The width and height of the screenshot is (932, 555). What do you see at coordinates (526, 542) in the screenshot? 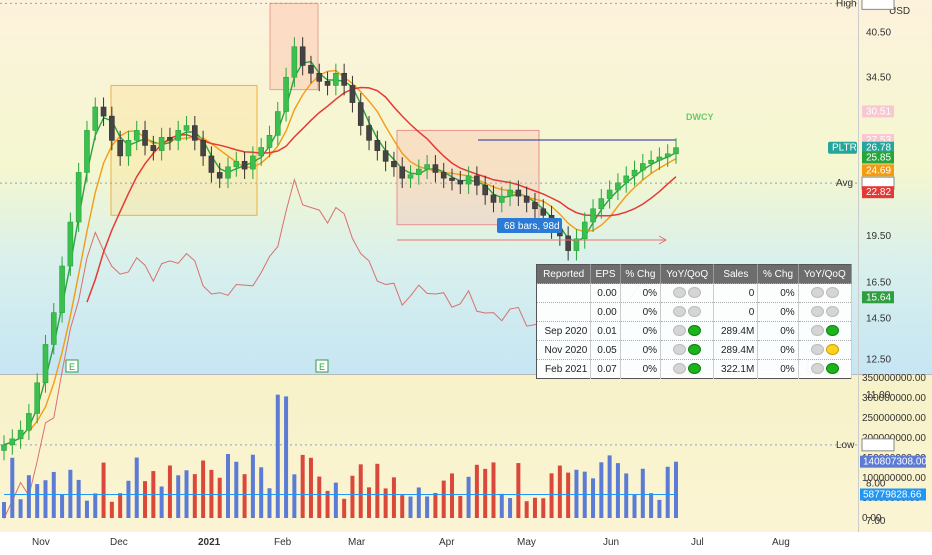
I see `time-tick-label: May` at bounding box center [526, 542].